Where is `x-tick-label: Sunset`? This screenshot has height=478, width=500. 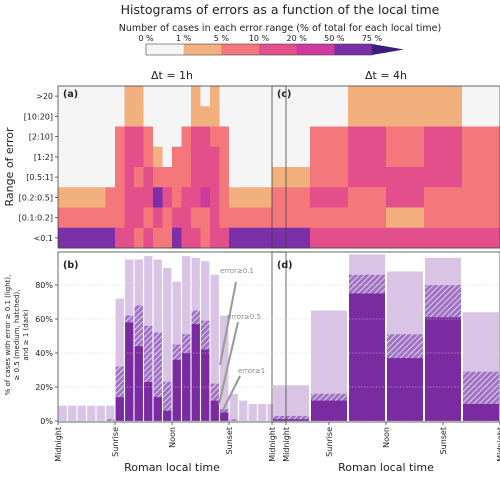
x-tick-label: Sunset is located at coordinates (229, 440).